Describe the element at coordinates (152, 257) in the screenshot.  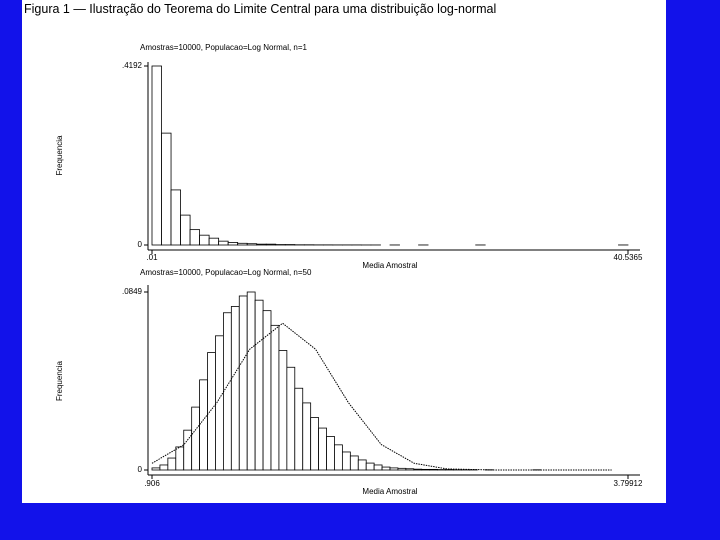
I see `x-tick-label: .01` at that location.